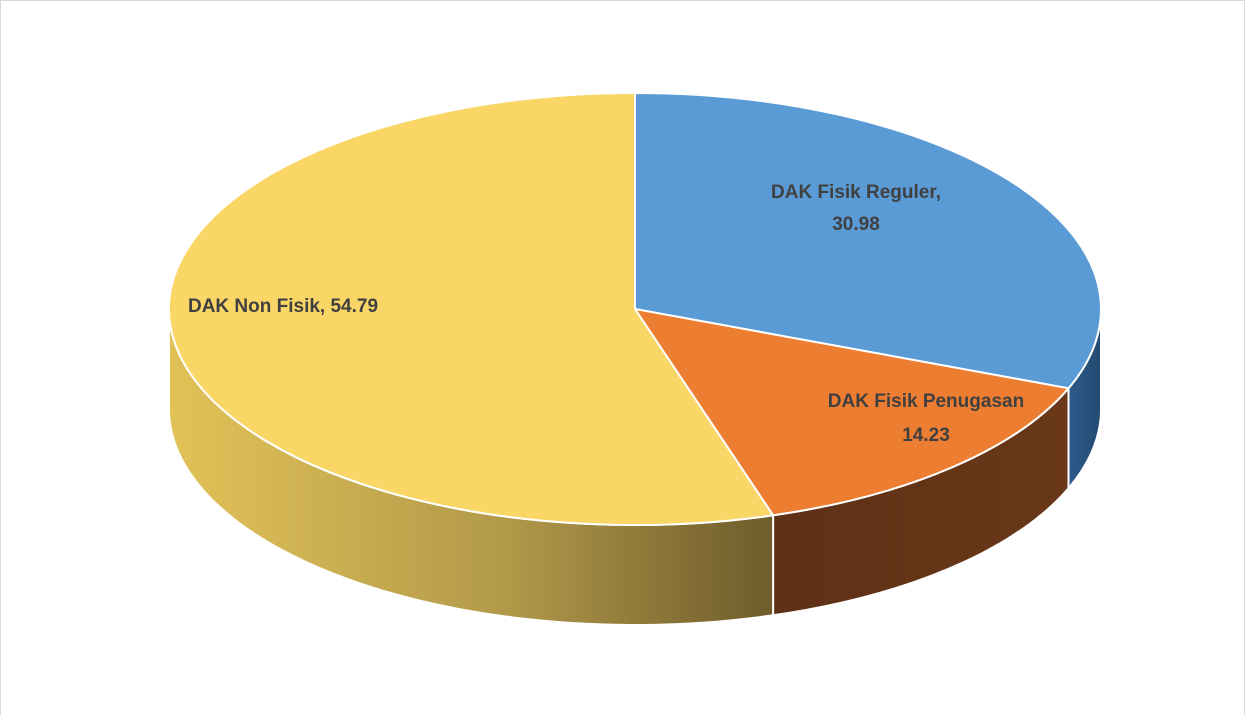  What do you see at coordinates (926, 401) in the screenshot?
I see `data-label-dak-fisik-penugasan-line-1: DAK Fisik Penugasan` at bounding box center [926, 401].